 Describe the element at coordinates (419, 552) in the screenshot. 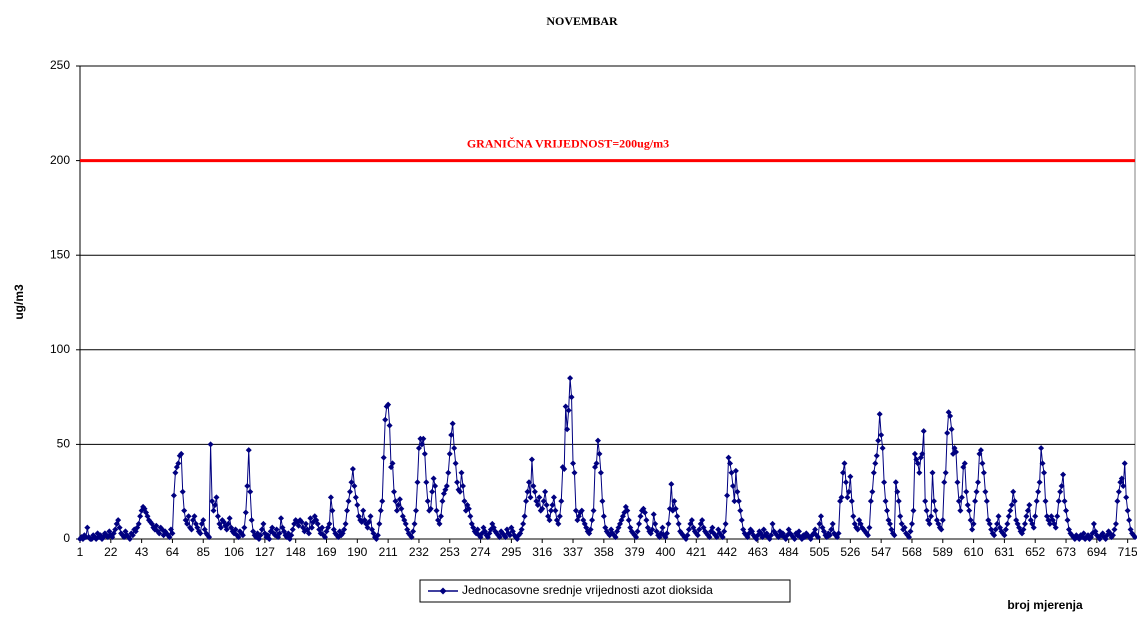

I see `x-tick-label: 232` at that location.